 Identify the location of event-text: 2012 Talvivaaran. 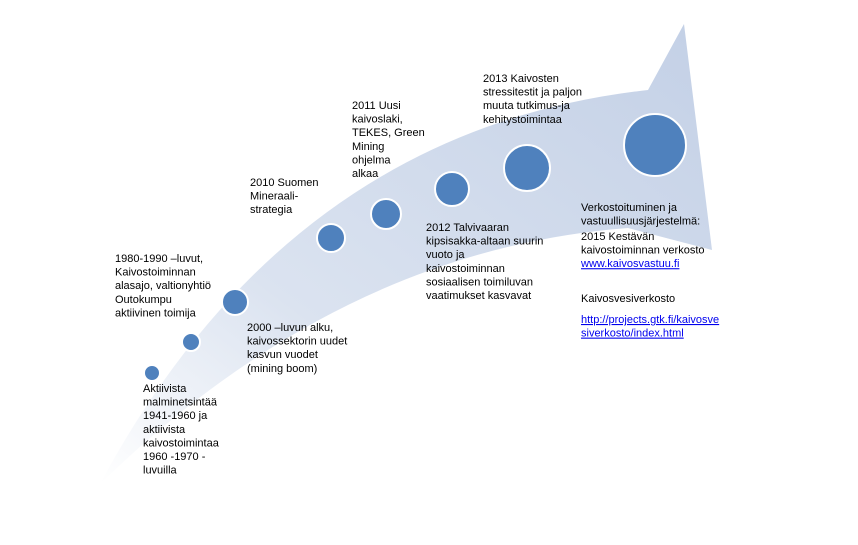
(467, 228).